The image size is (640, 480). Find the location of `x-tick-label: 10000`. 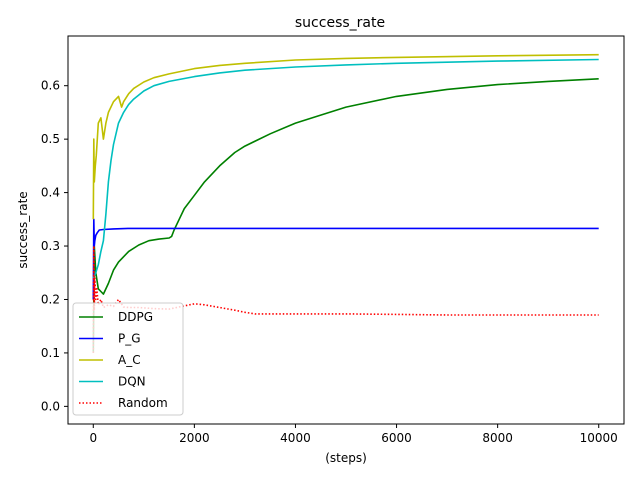

x-tick-label: 10000 is located at coordinates (599, 438).